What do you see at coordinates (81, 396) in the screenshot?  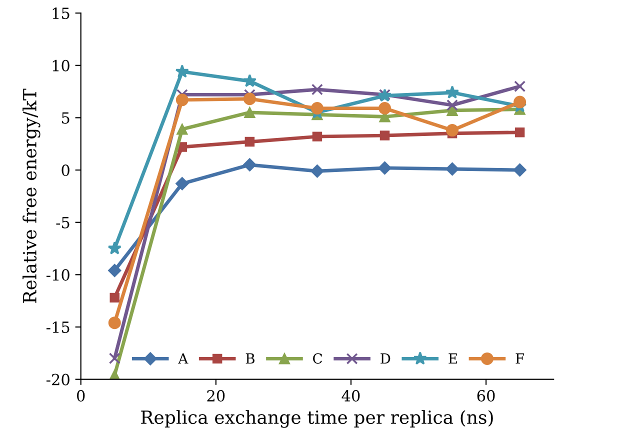 I see `x-tick-label: 0` at bounding box center [81, 396].